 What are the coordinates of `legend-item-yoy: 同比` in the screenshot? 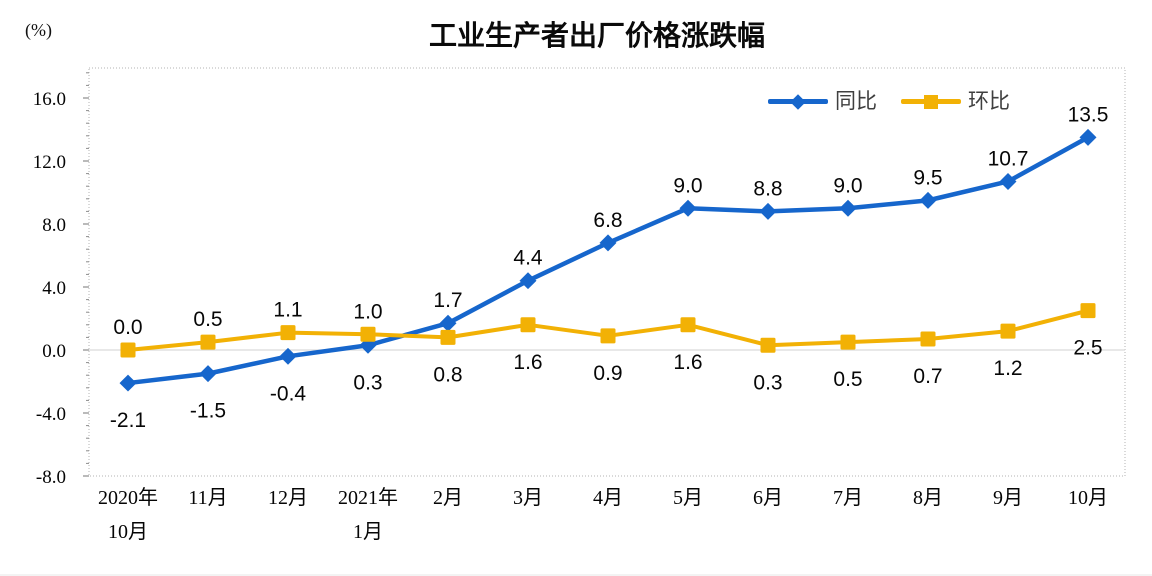 It's located at (822, 101).